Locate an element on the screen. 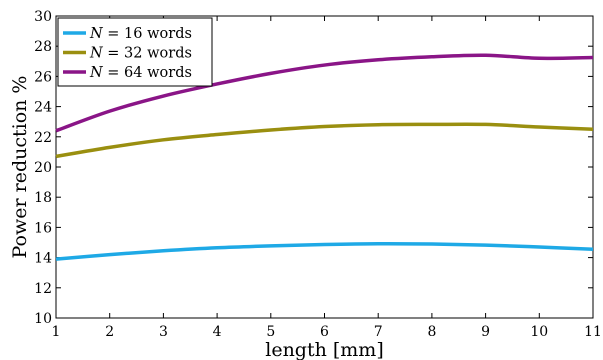 This screenshot has height=360, width=603. legend-label-3: N = 64 words is located at coordinates (140, 73).